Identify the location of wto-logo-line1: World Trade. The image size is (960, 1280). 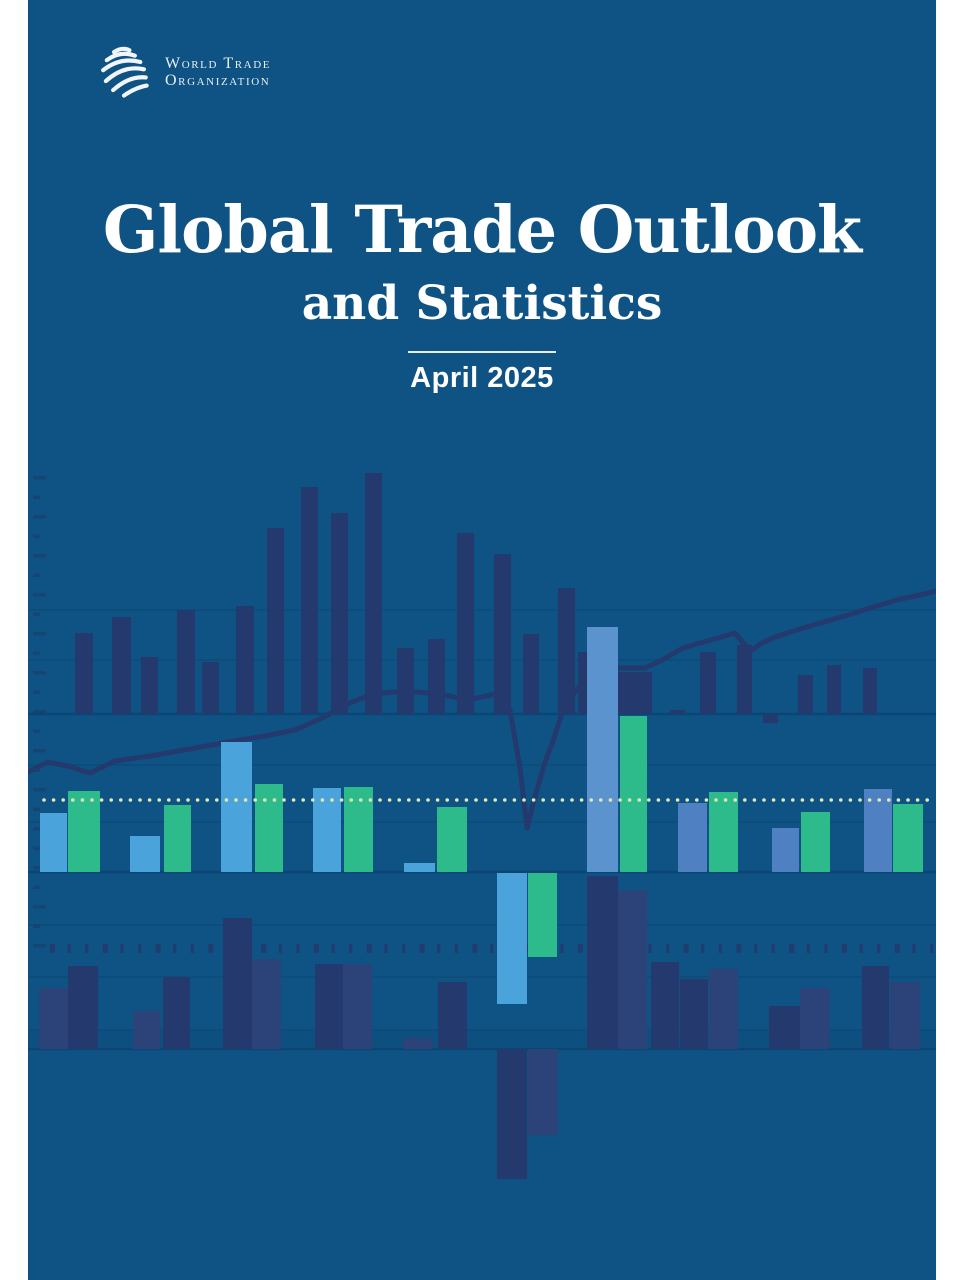
(218, 63).